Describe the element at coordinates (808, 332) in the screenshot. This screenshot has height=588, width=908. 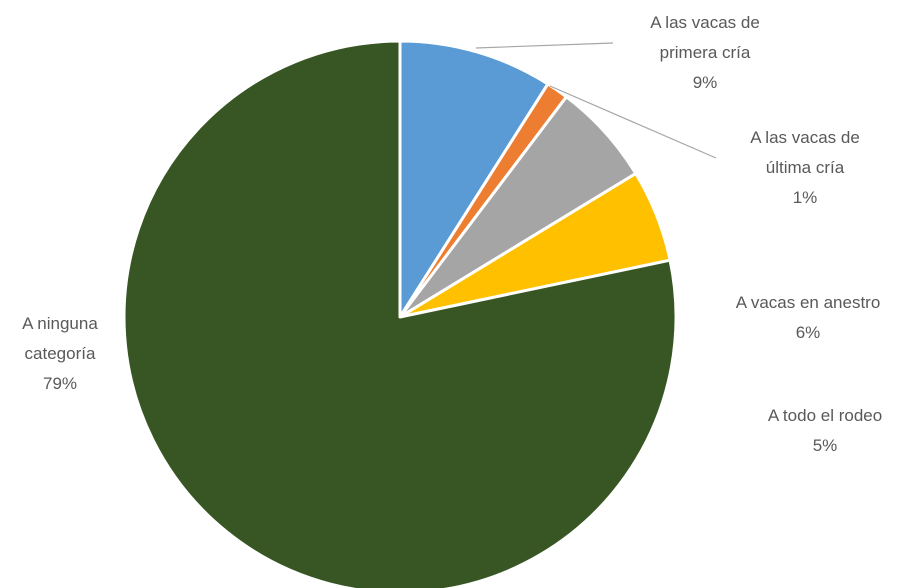
I see `slice-value-label: 6%` at that location.